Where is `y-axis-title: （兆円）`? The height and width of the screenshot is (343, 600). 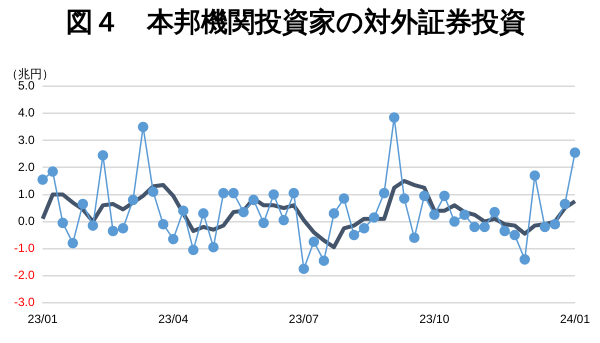 y-axis-title: （兆円） is located at coordinates (30, 73).